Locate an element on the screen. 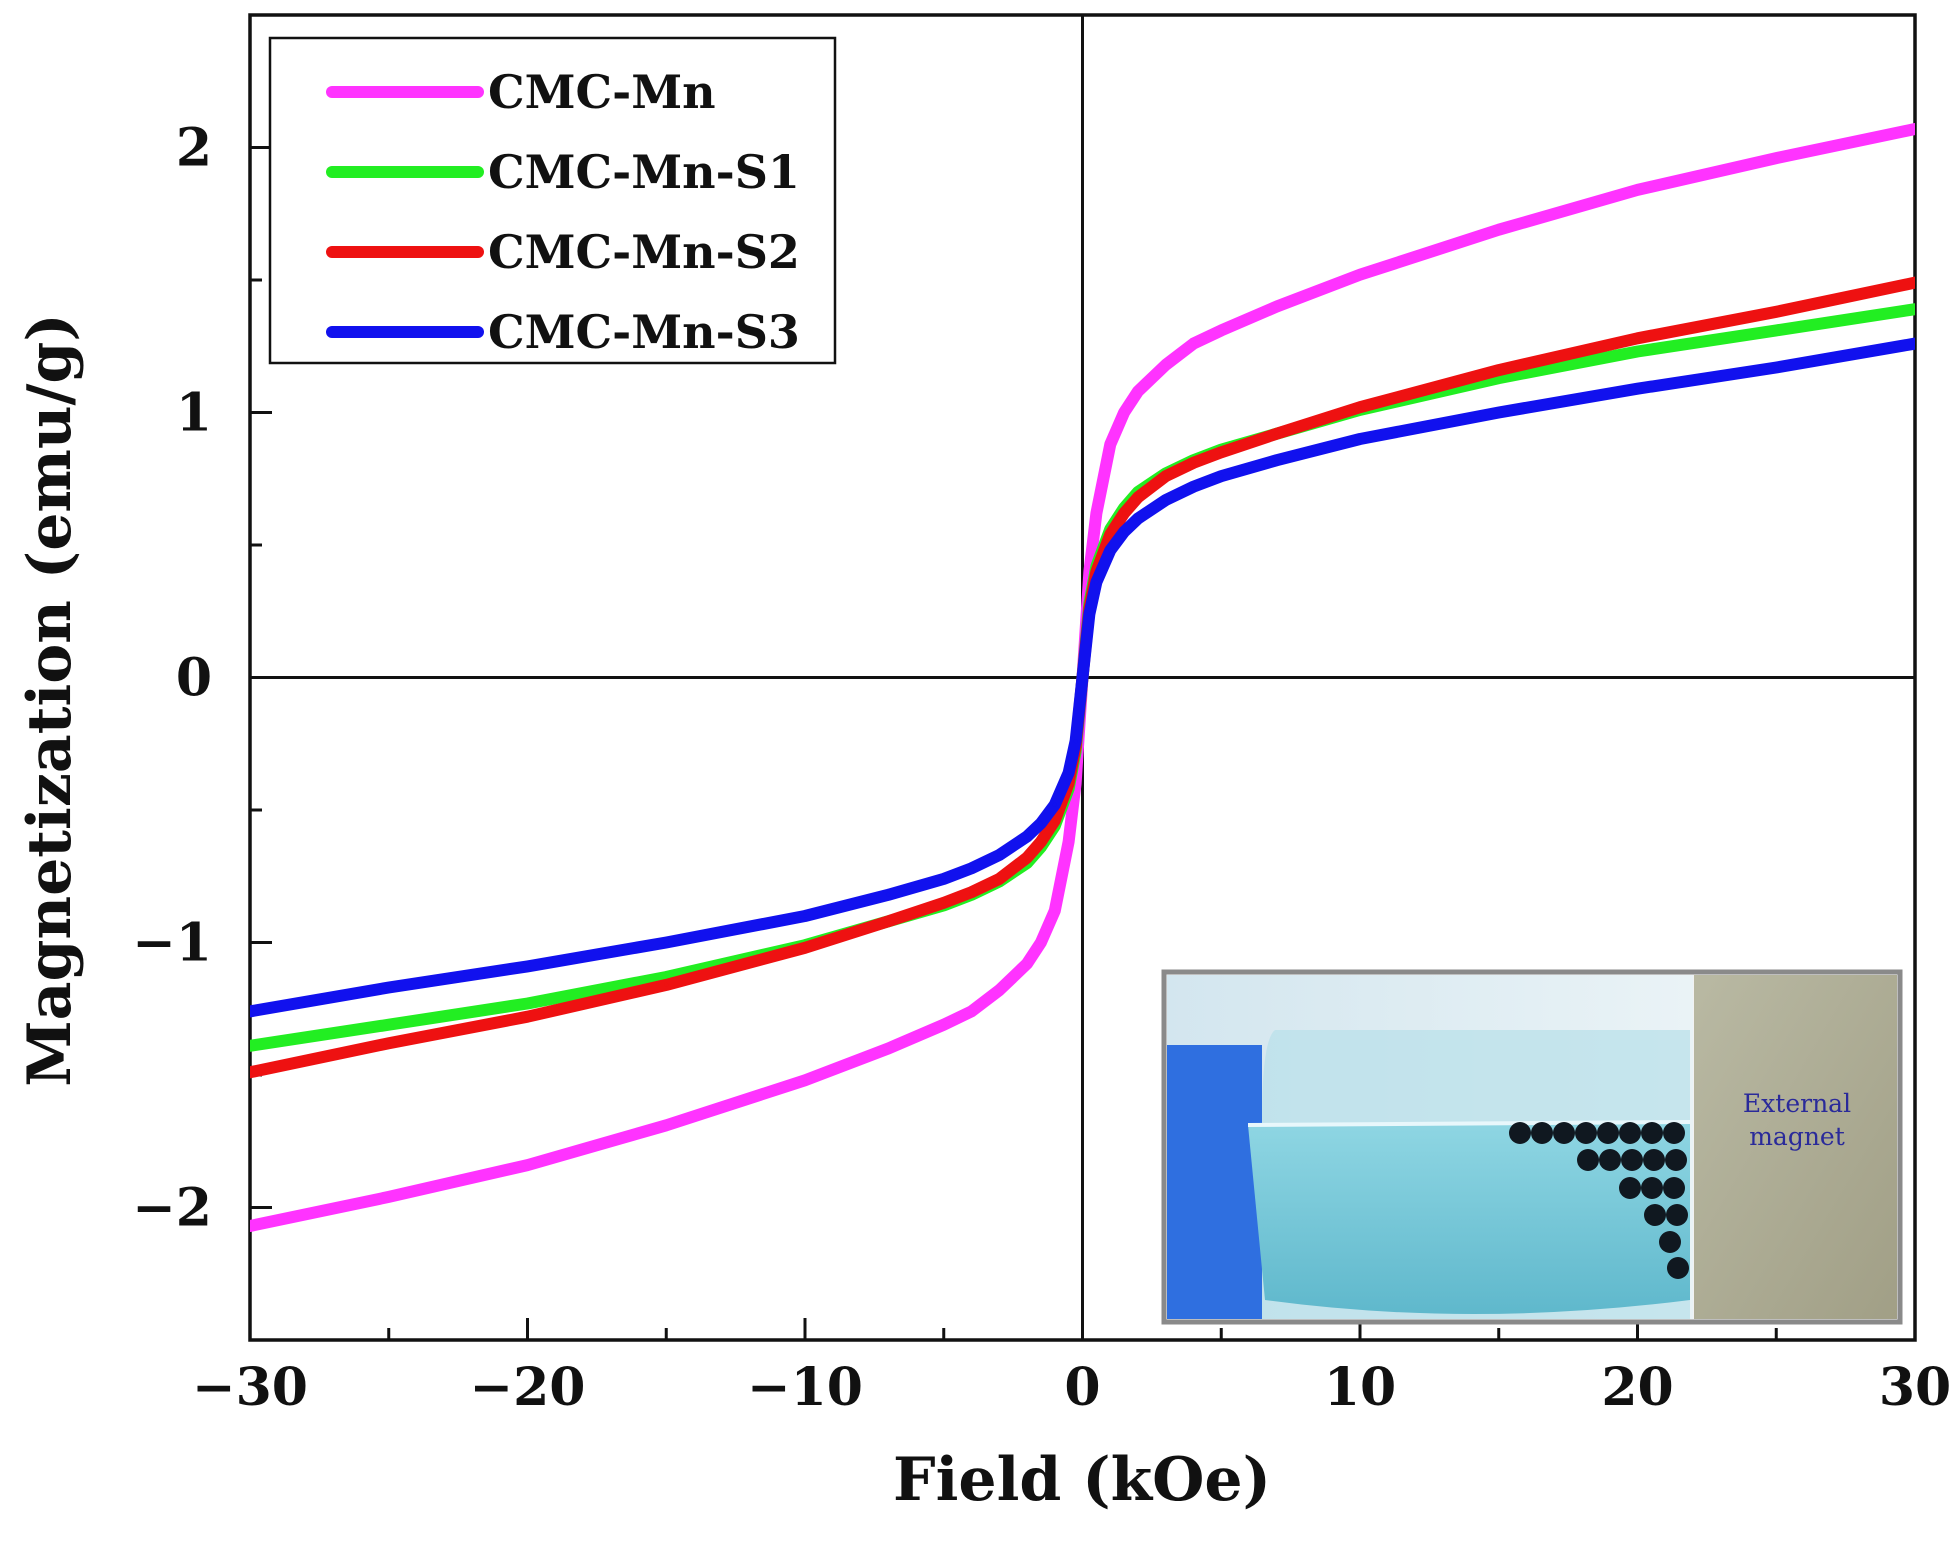 The image size is (1949, 1557). y-tick-label: 2 is located at coordinates (194, 148).